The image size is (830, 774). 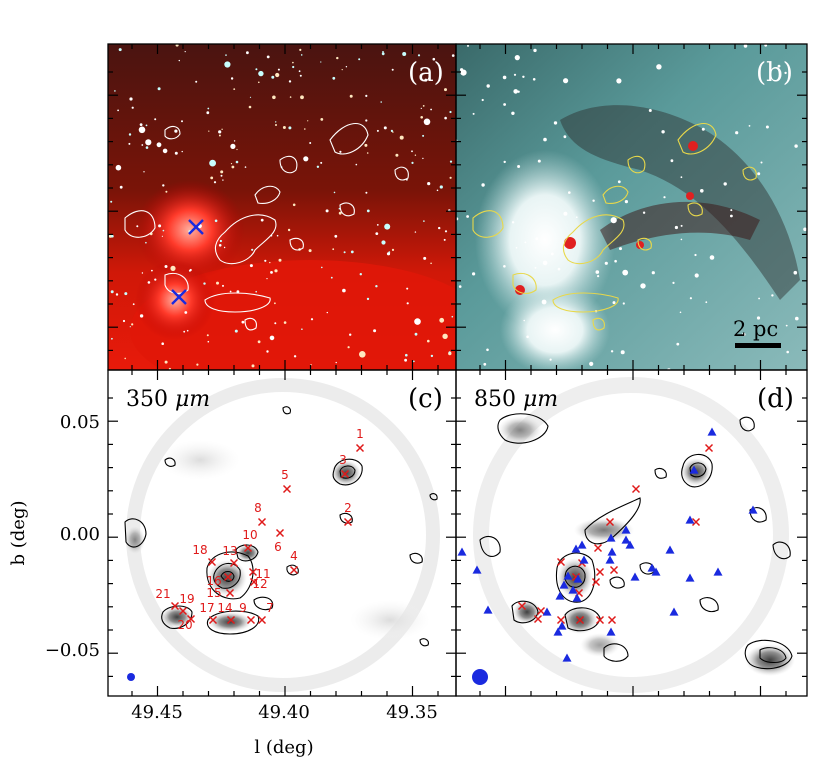 I want to click on scale-bar, so click(x=758, y=345).